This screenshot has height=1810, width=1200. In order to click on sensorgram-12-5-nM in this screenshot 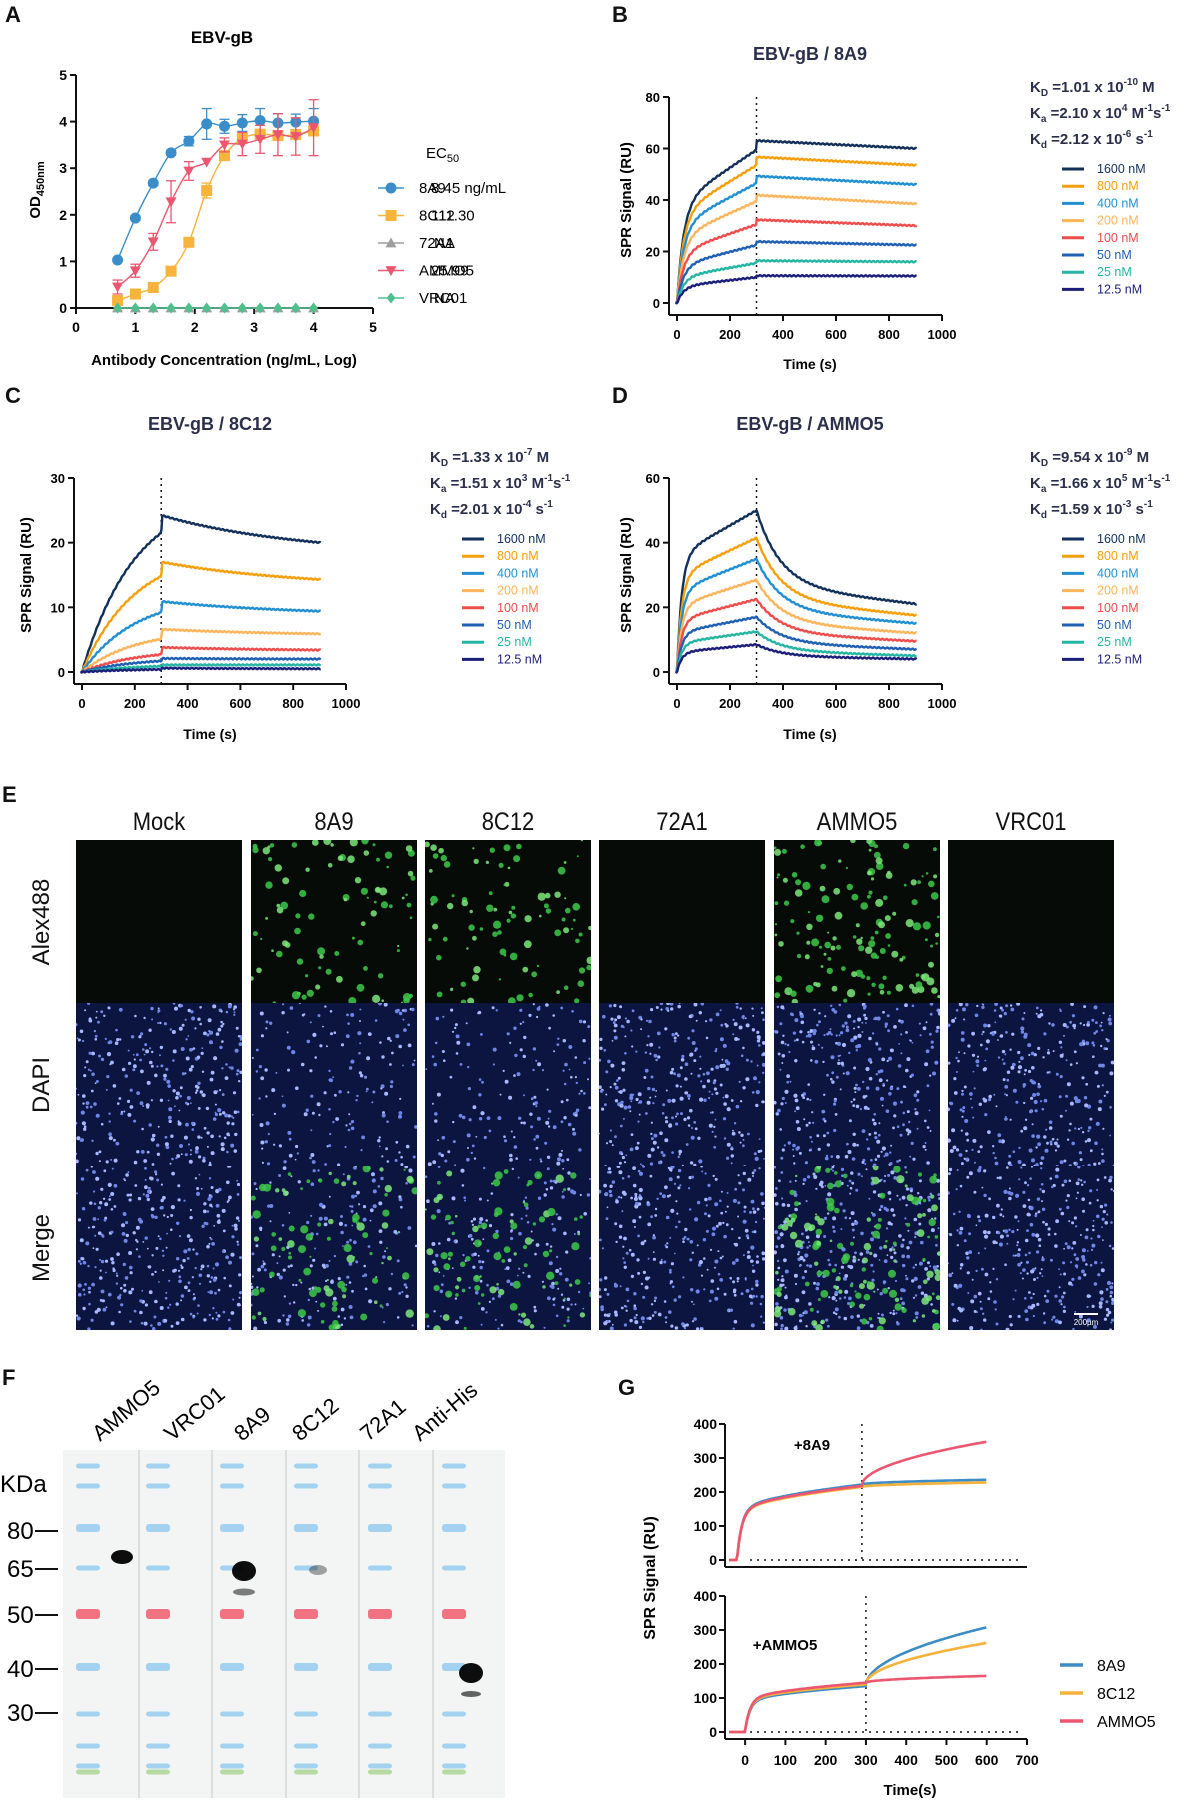, I will do `click(796, 658)`.